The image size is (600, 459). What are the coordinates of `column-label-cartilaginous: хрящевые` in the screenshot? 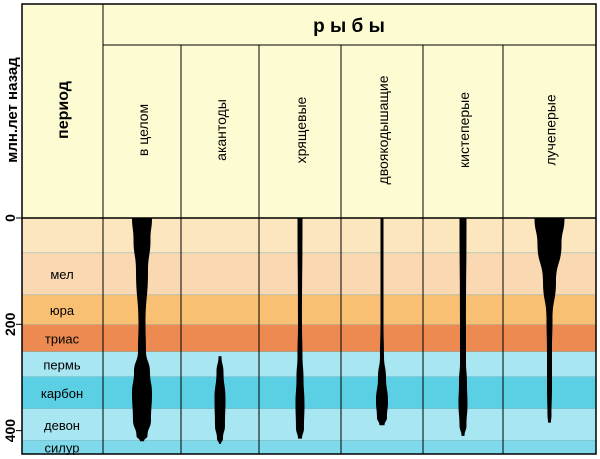 It's located at (301, 129).